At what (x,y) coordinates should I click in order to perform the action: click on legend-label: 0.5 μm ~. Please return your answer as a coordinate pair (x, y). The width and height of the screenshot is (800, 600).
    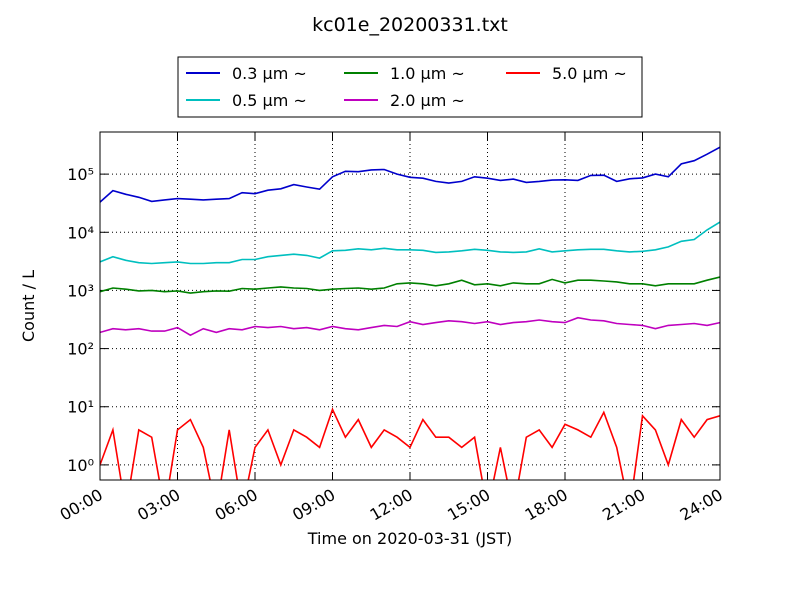
    Looking at the image, I should click on (269, 100).